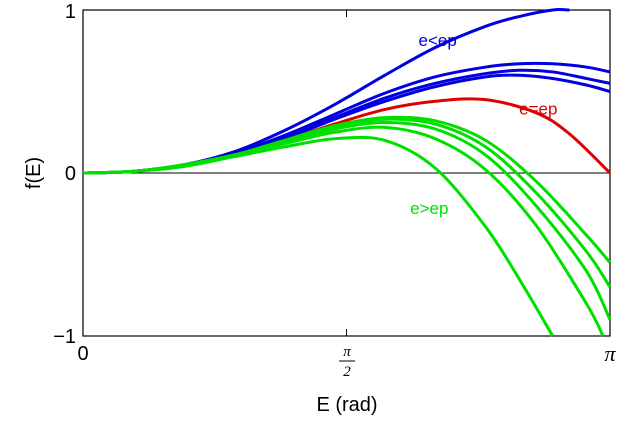 The height and width of the screenshot is (421, 634). What do you see at coordinates (34, 173) in the screenshot?
I see `y-axis-title: f(E)` at bounding box center [34, 173].